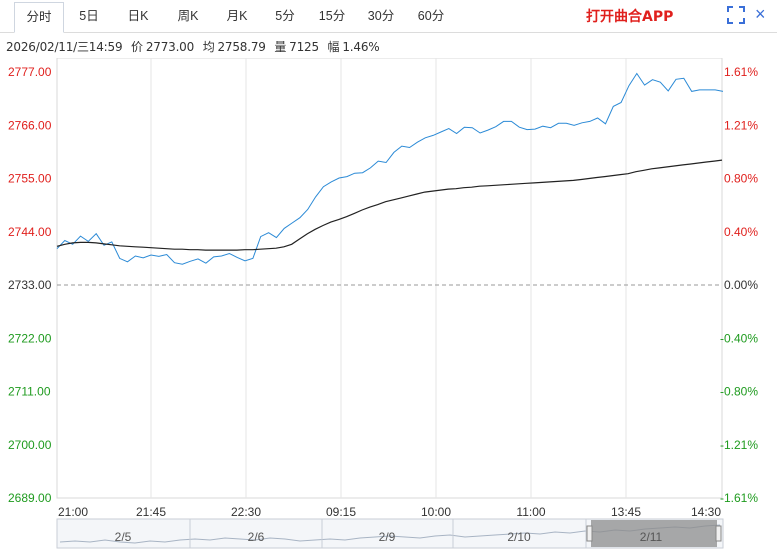 The height and width of the screenshot is (549, 777). Describe the element at coordinates (304, 47) in the screenshot. I see `volume-value: 7125` at that location.